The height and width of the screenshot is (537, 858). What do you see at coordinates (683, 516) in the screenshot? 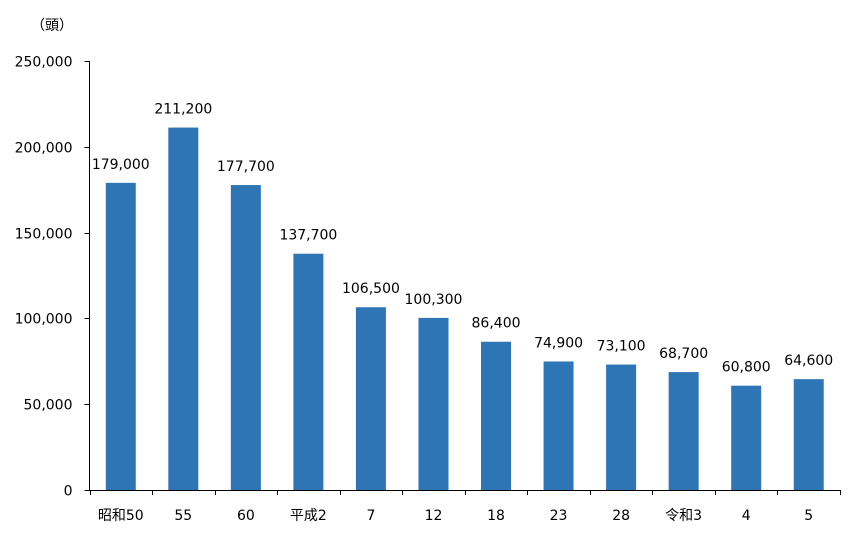
I see `x-tick-label: 令和3` at bounding box center [683, 516].